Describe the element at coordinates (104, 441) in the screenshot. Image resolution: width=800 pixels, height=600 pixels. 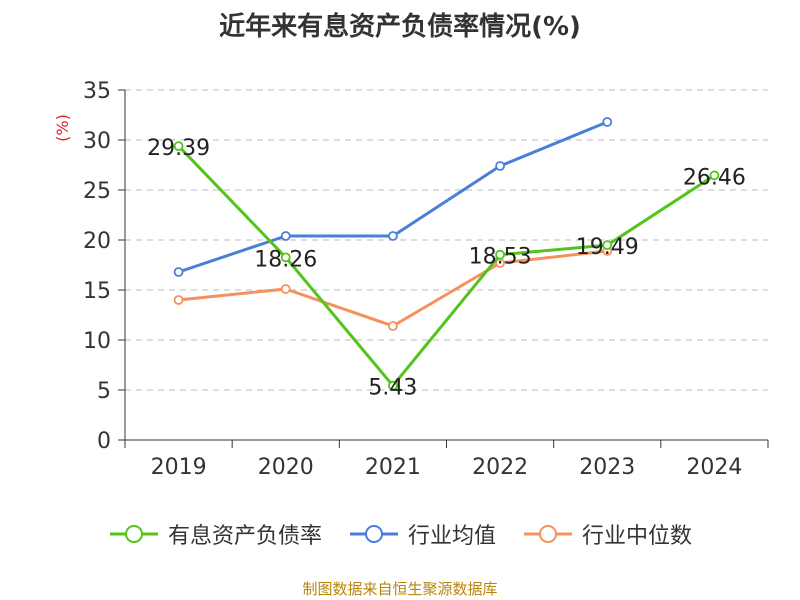
I see `y-tick-label: 0` at that location.